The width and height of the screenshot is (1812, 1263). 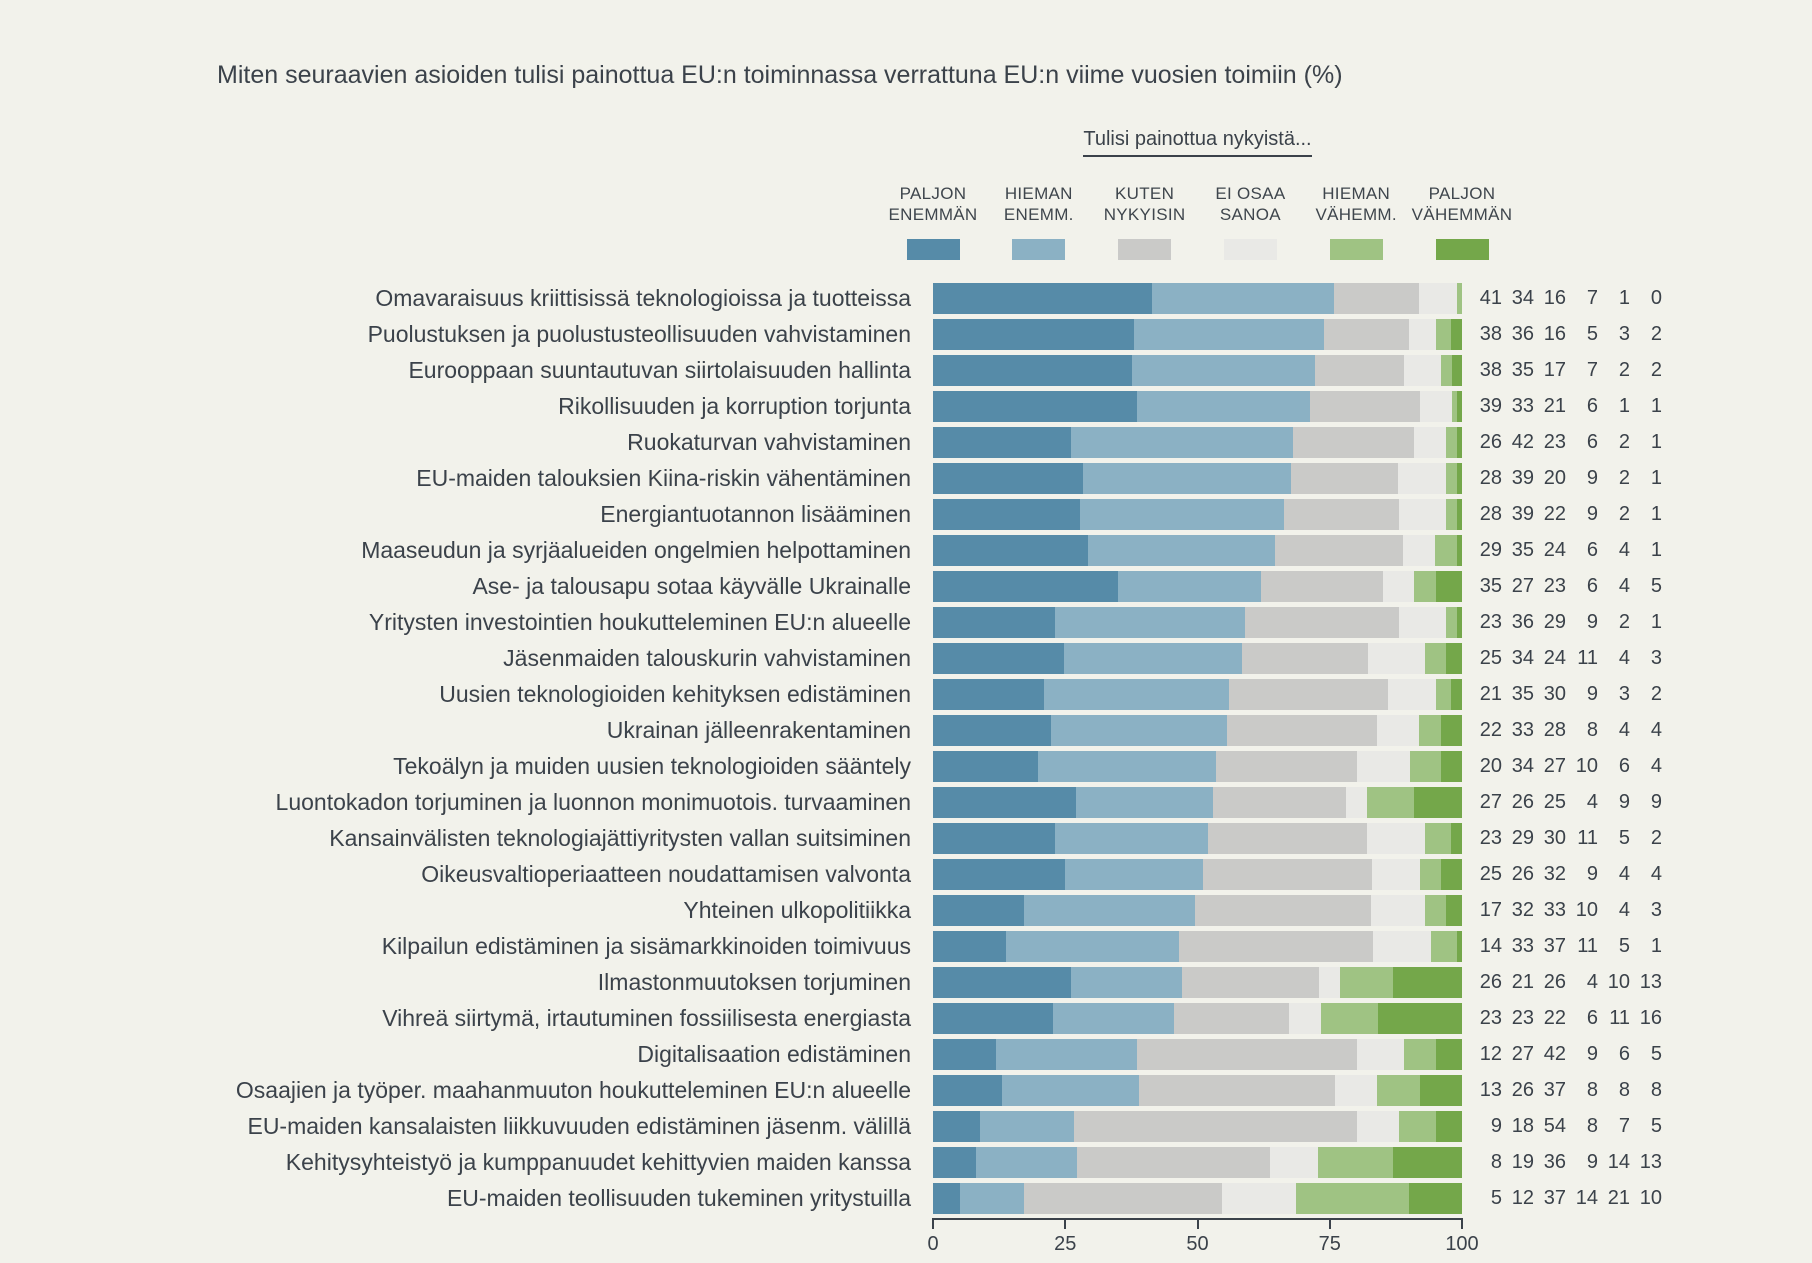 I want to click on value-label-paljon-enemman: 26, so click(x=1490, y=982).